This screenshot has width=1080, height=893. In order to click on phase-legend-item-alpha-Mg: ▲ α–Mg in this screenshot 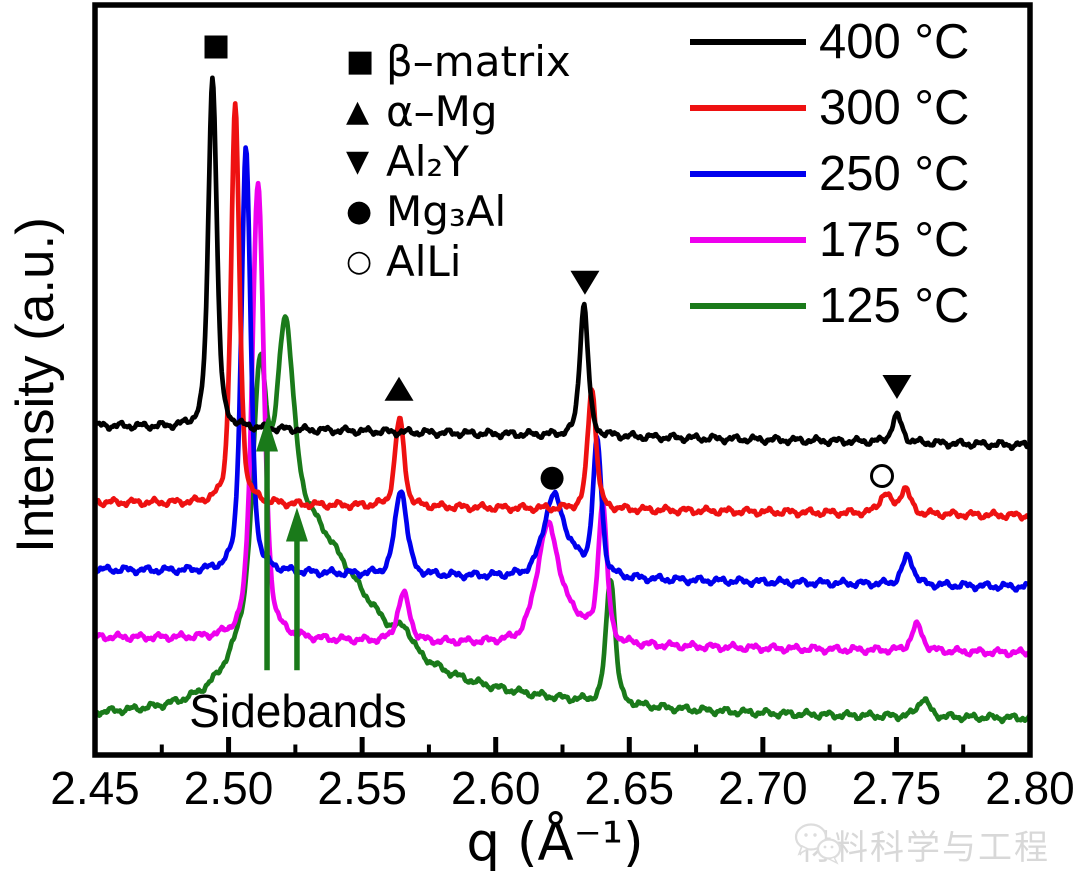, I will do `click(458, 111)`.